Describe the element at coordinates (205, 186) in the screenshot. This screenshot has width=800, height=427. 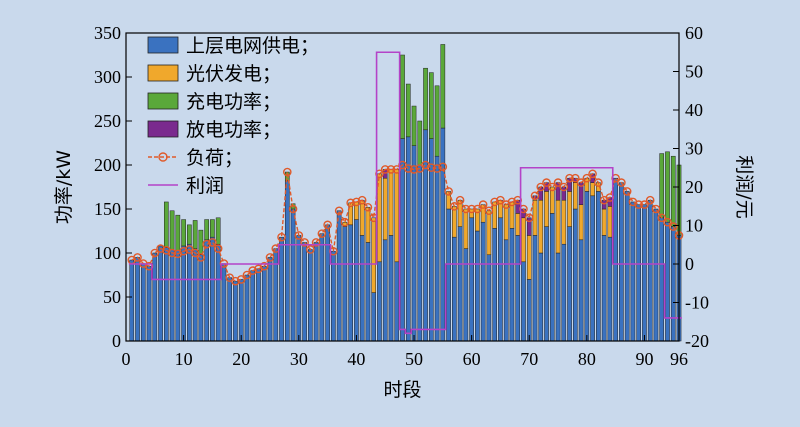
I see `legend-label: 利润` at that location.